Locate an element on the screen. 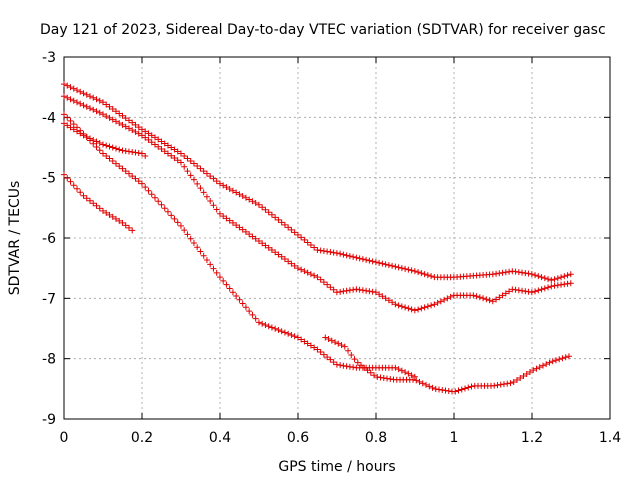 The image size is (640, 480). y-tick-label: -8 is located at coordinates (49, 360).